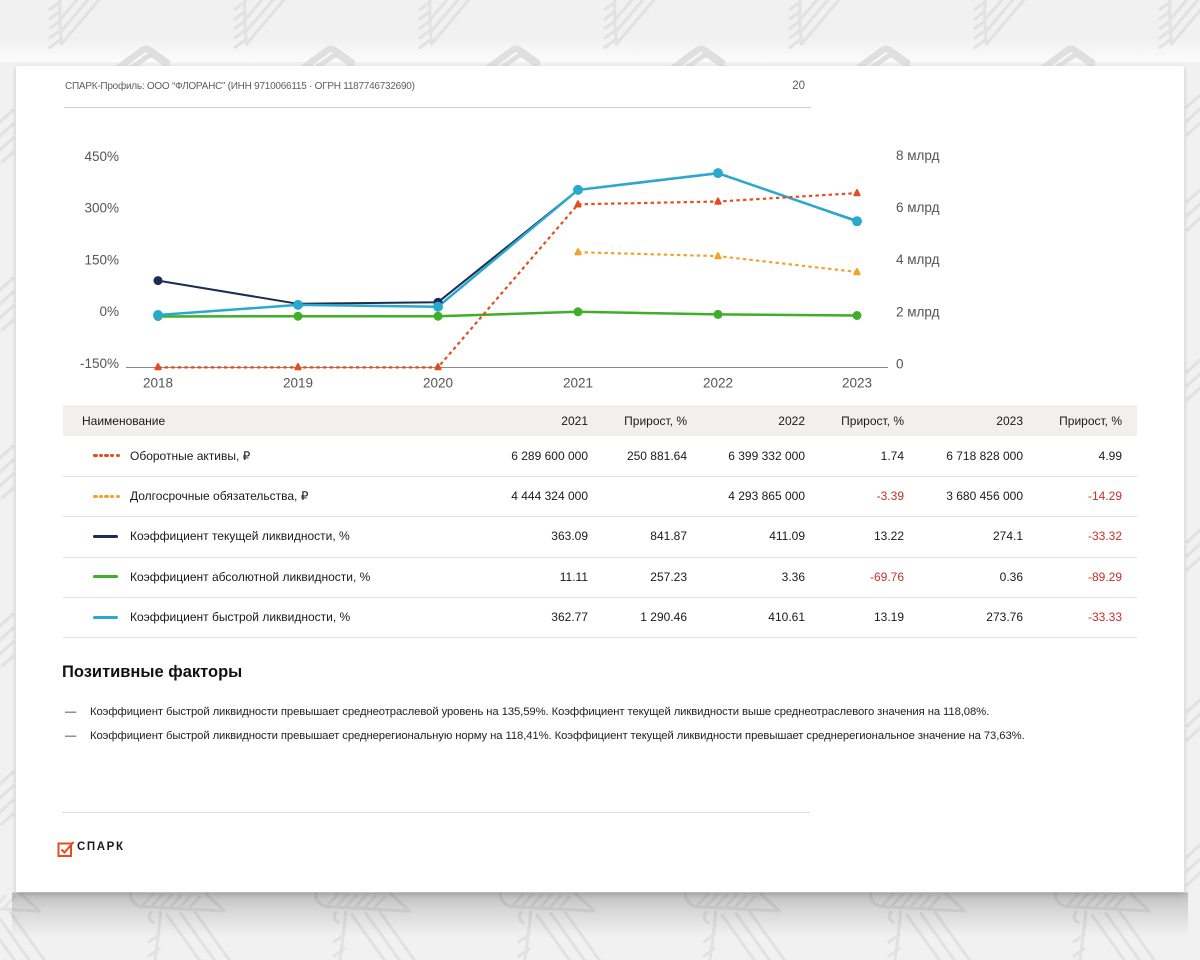 Image resolution: width=1200 pixels, height=960 pixels. I want to click on svg-text: 2018, so click(158, 383).